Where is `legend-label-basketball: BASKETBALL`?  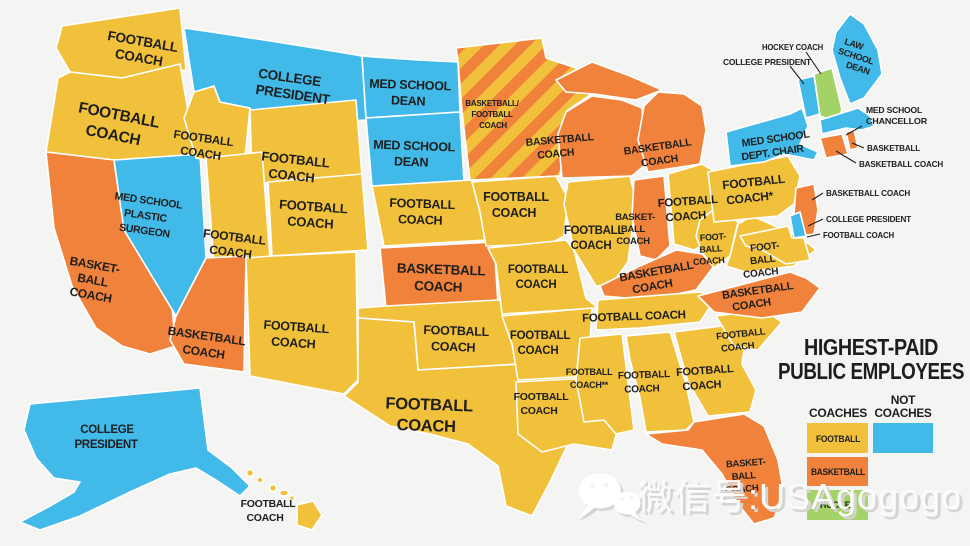 legend-label-basketball: BASKETBALL is located at coordinates (838, 472).